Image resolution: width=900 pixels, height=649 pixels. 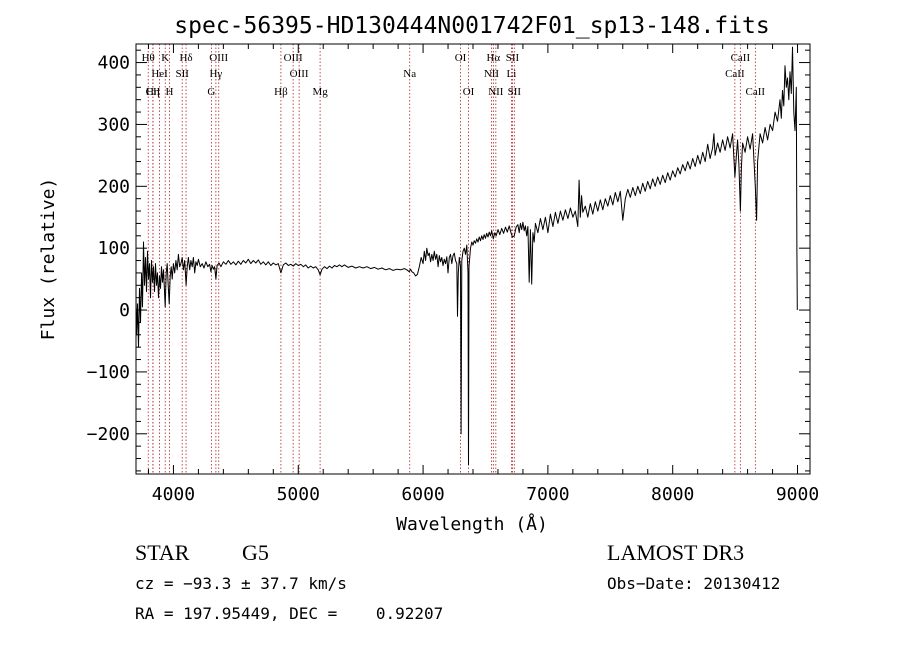 I want to click on spectral-line-label: Hα, so click(x=493, y=58).